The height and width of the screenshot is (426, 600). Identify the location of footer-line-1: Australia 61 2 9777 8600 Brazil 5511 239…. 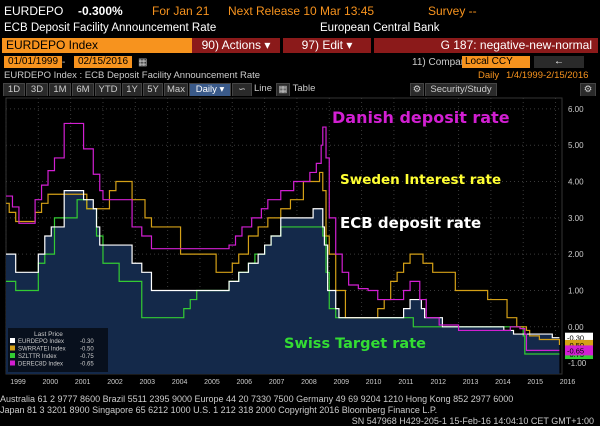
(257, 399).